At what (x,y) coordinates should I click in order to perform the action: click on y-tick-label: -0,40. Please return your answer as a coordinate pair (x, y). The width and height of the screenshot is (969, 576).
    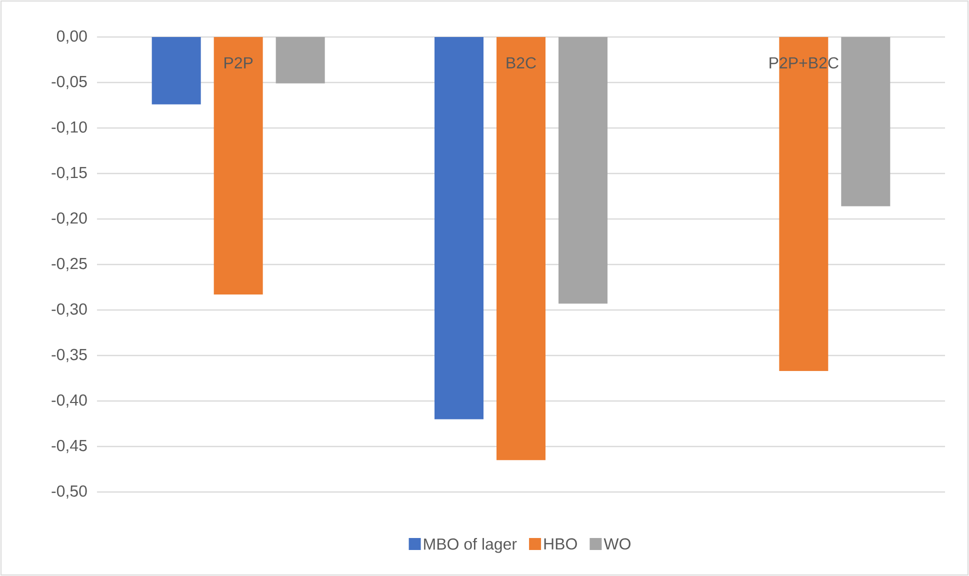
    Looking at the image, I should click on (69, 401).